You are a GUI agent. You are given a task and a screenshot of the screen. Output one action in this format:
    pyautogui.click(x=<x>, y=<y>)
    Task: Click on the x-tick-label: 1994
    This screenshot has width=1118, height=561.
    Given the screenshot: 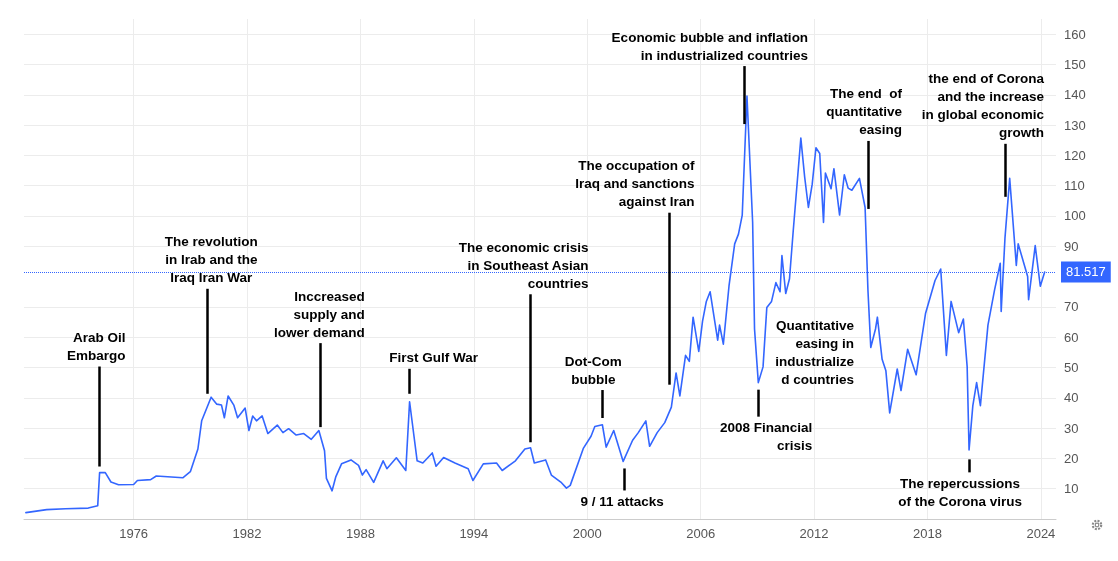 What is the action you would take?
    pyautogui.click(x=474, y=533)
    